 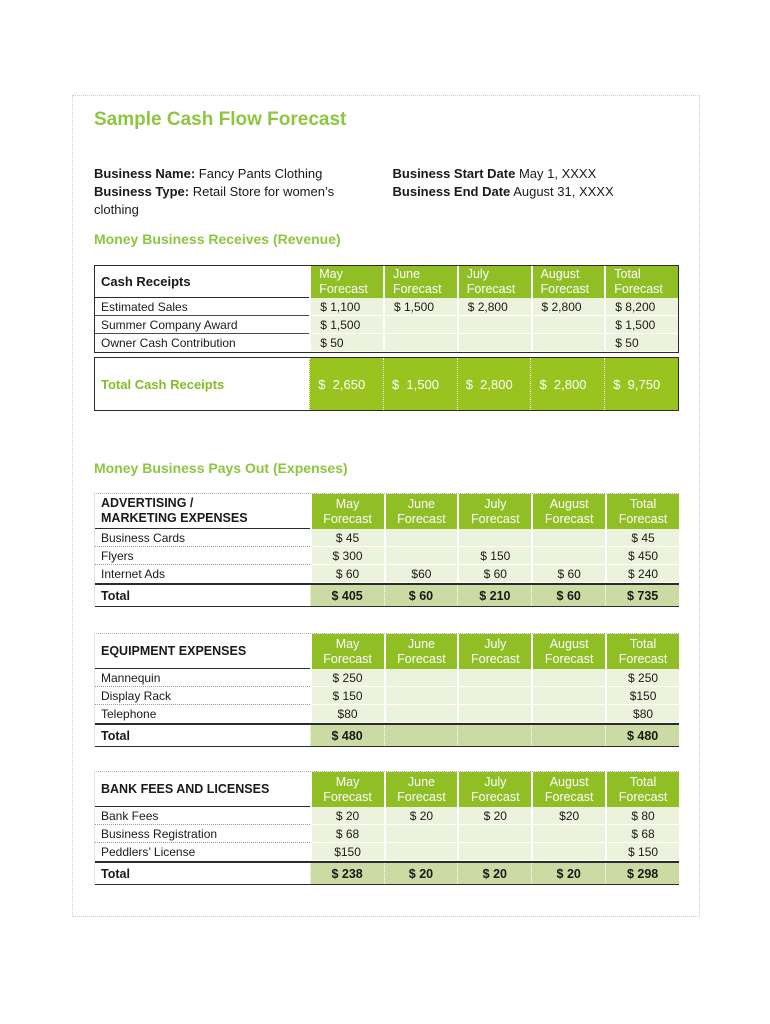 I want to click on business-start-date-line: Business Start Date May 1, XXXX, so click(x=536, y=174).